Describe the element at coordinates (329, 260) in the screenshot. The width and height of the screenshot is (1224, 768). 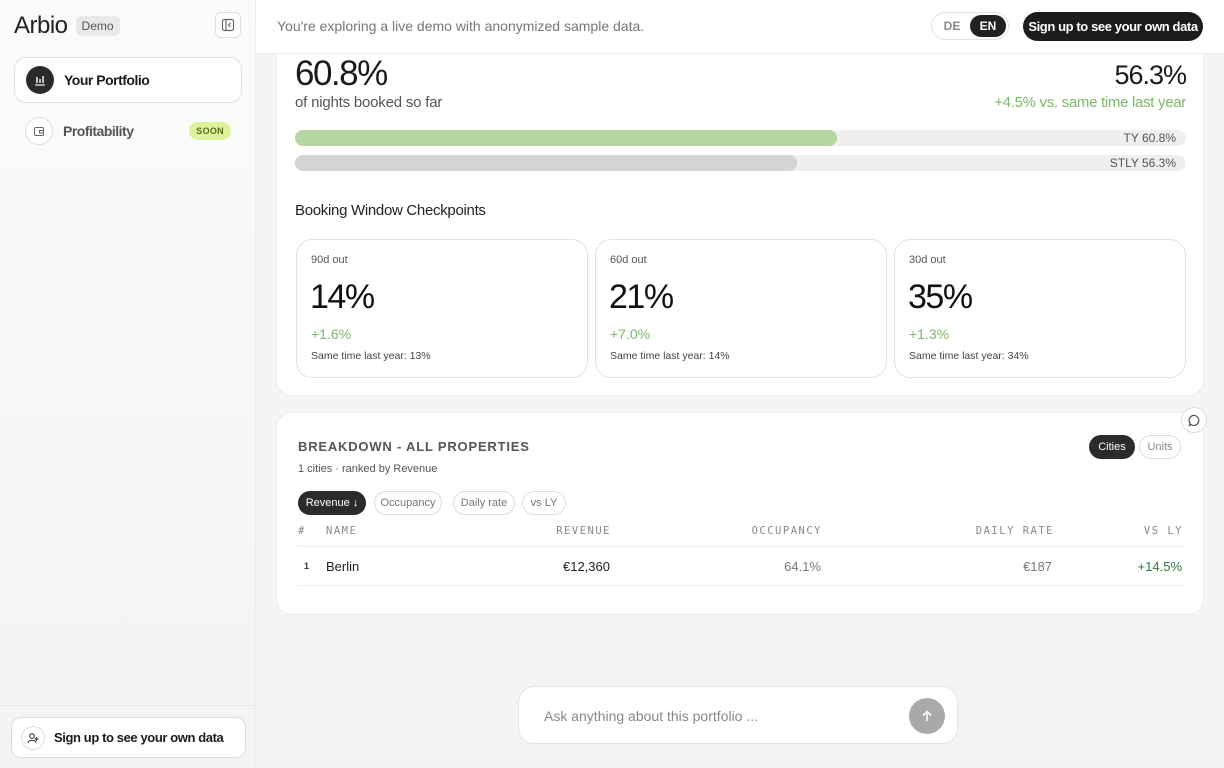
I see `checkpoint-label: 90d out` at that location.